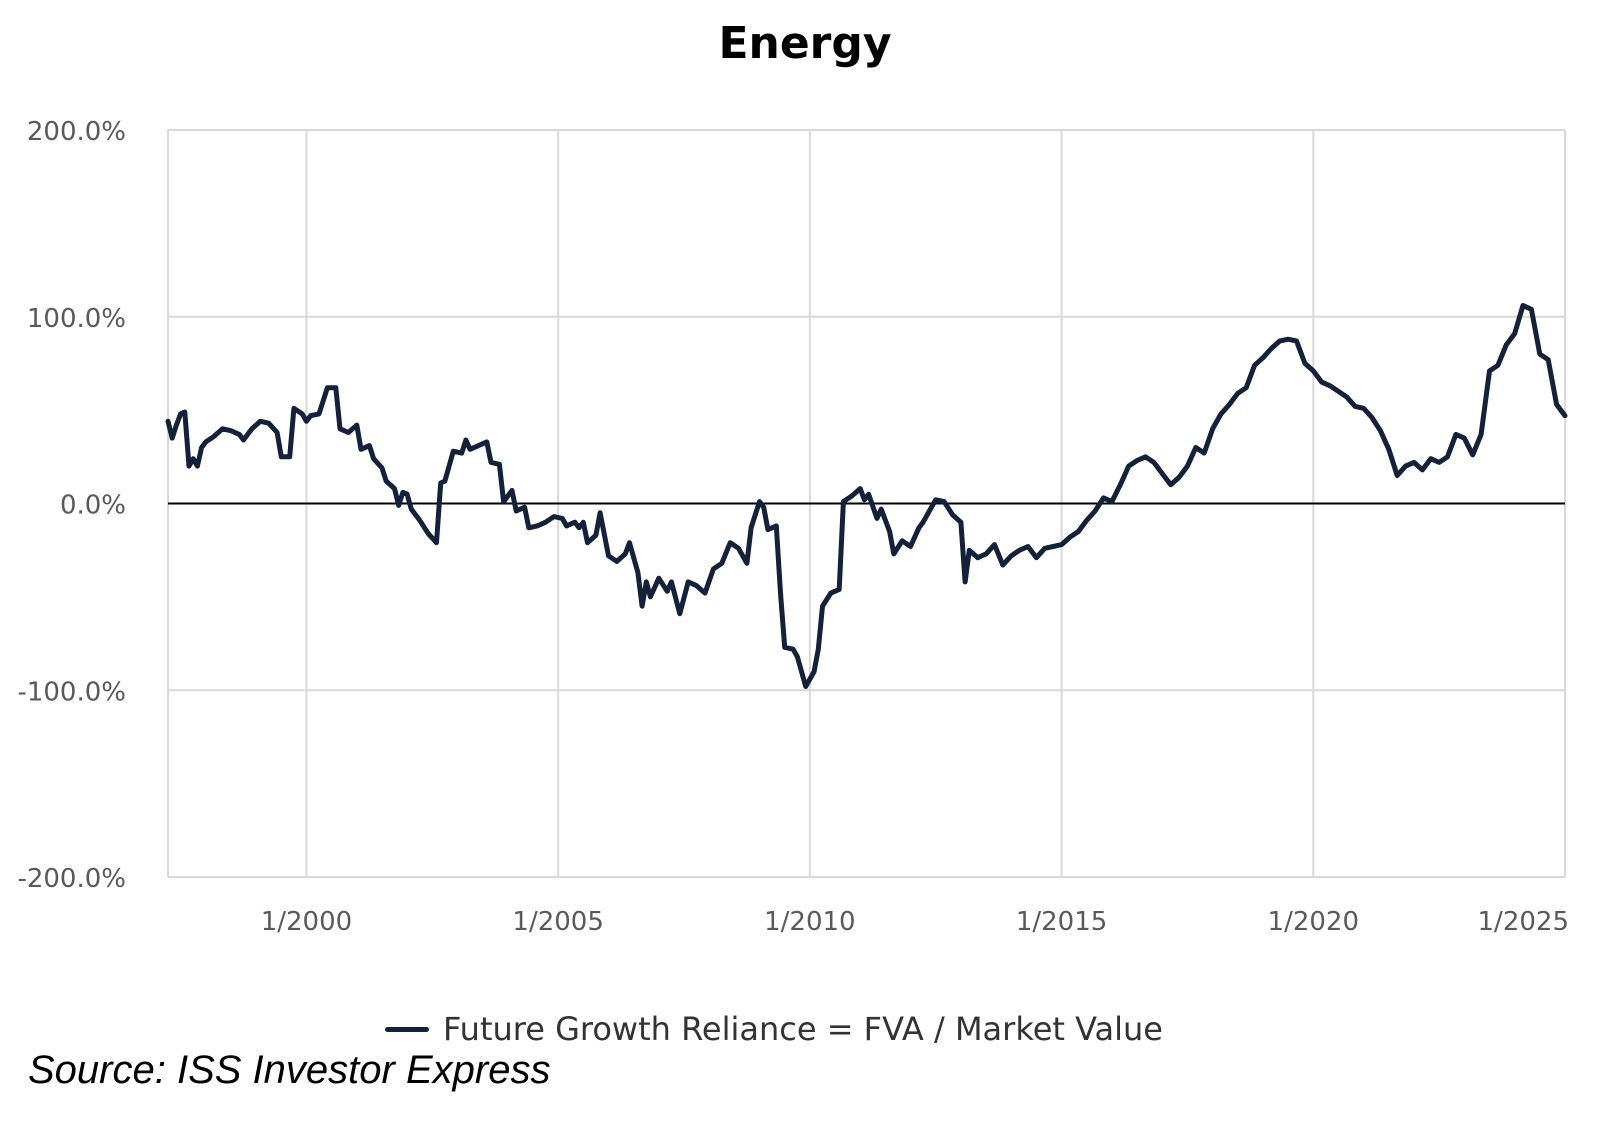 This screenshot has width=1600, height=1124. What do you see at coordinates (557, 922) in the screenshot?
I see `x-tick-label: 1/2005` at bounding box center [557, 922].